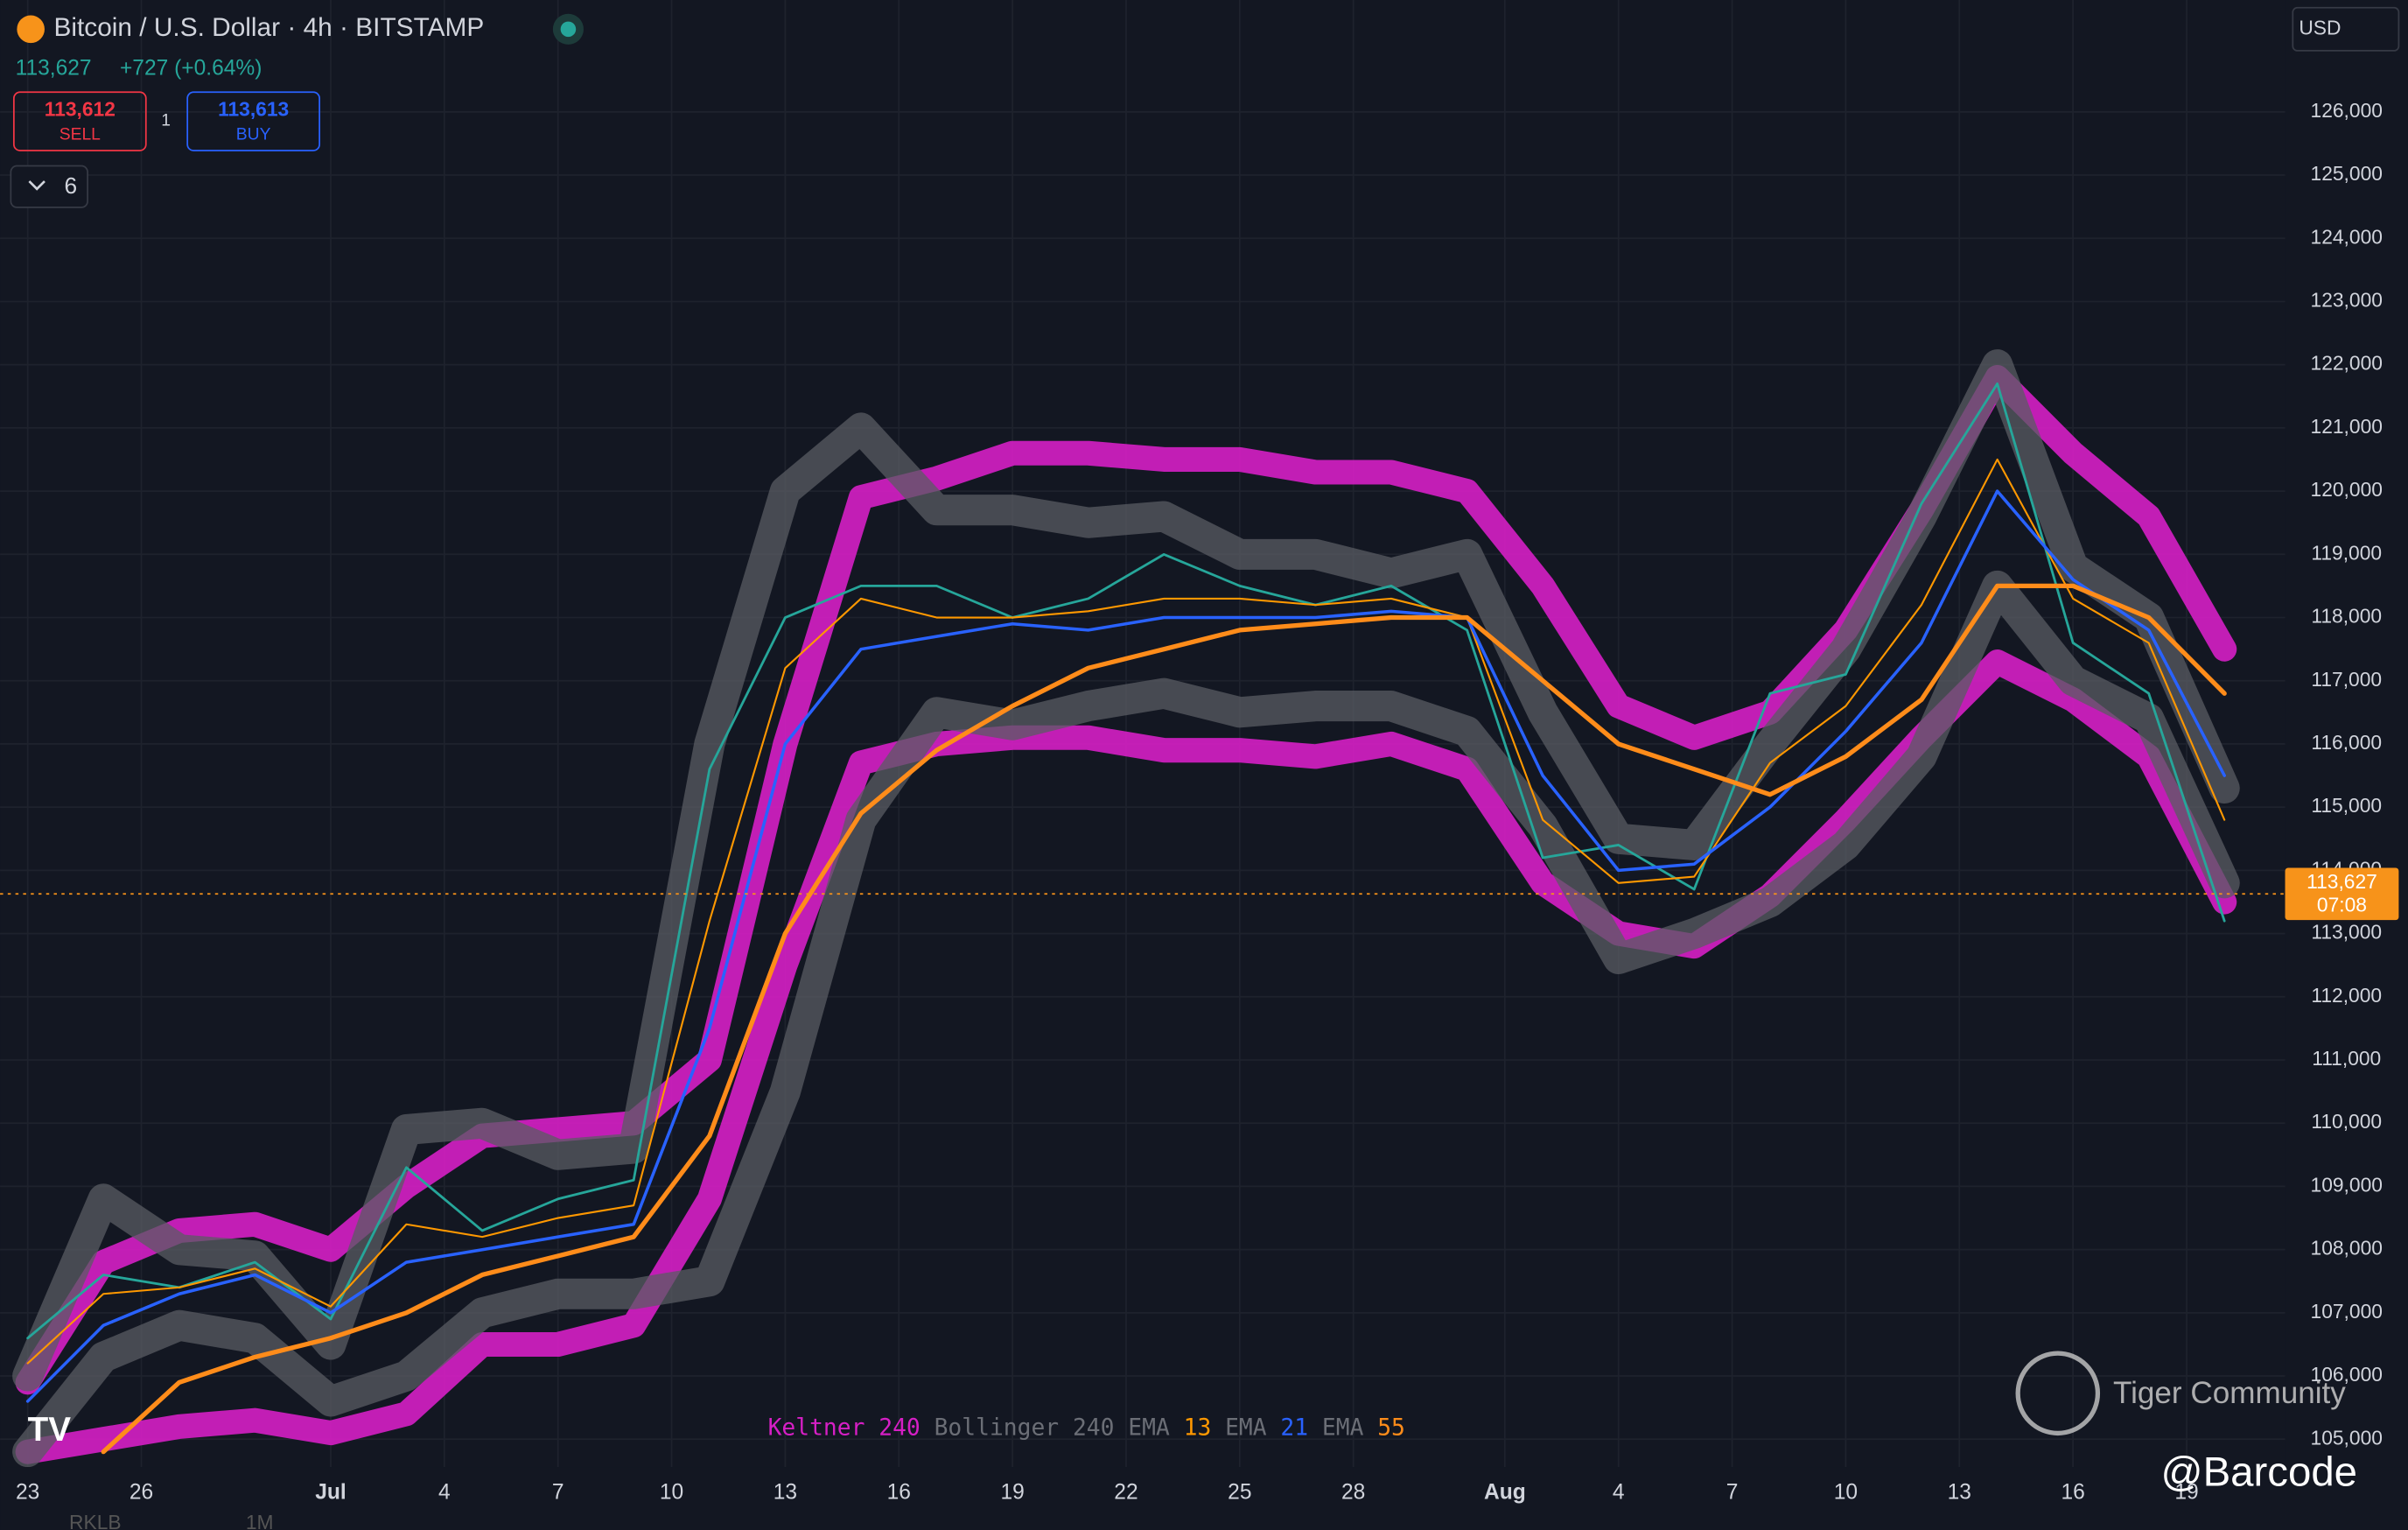 The image size is (2408, 1530). I want to click on watermark-logo, so click(2058, 1393).